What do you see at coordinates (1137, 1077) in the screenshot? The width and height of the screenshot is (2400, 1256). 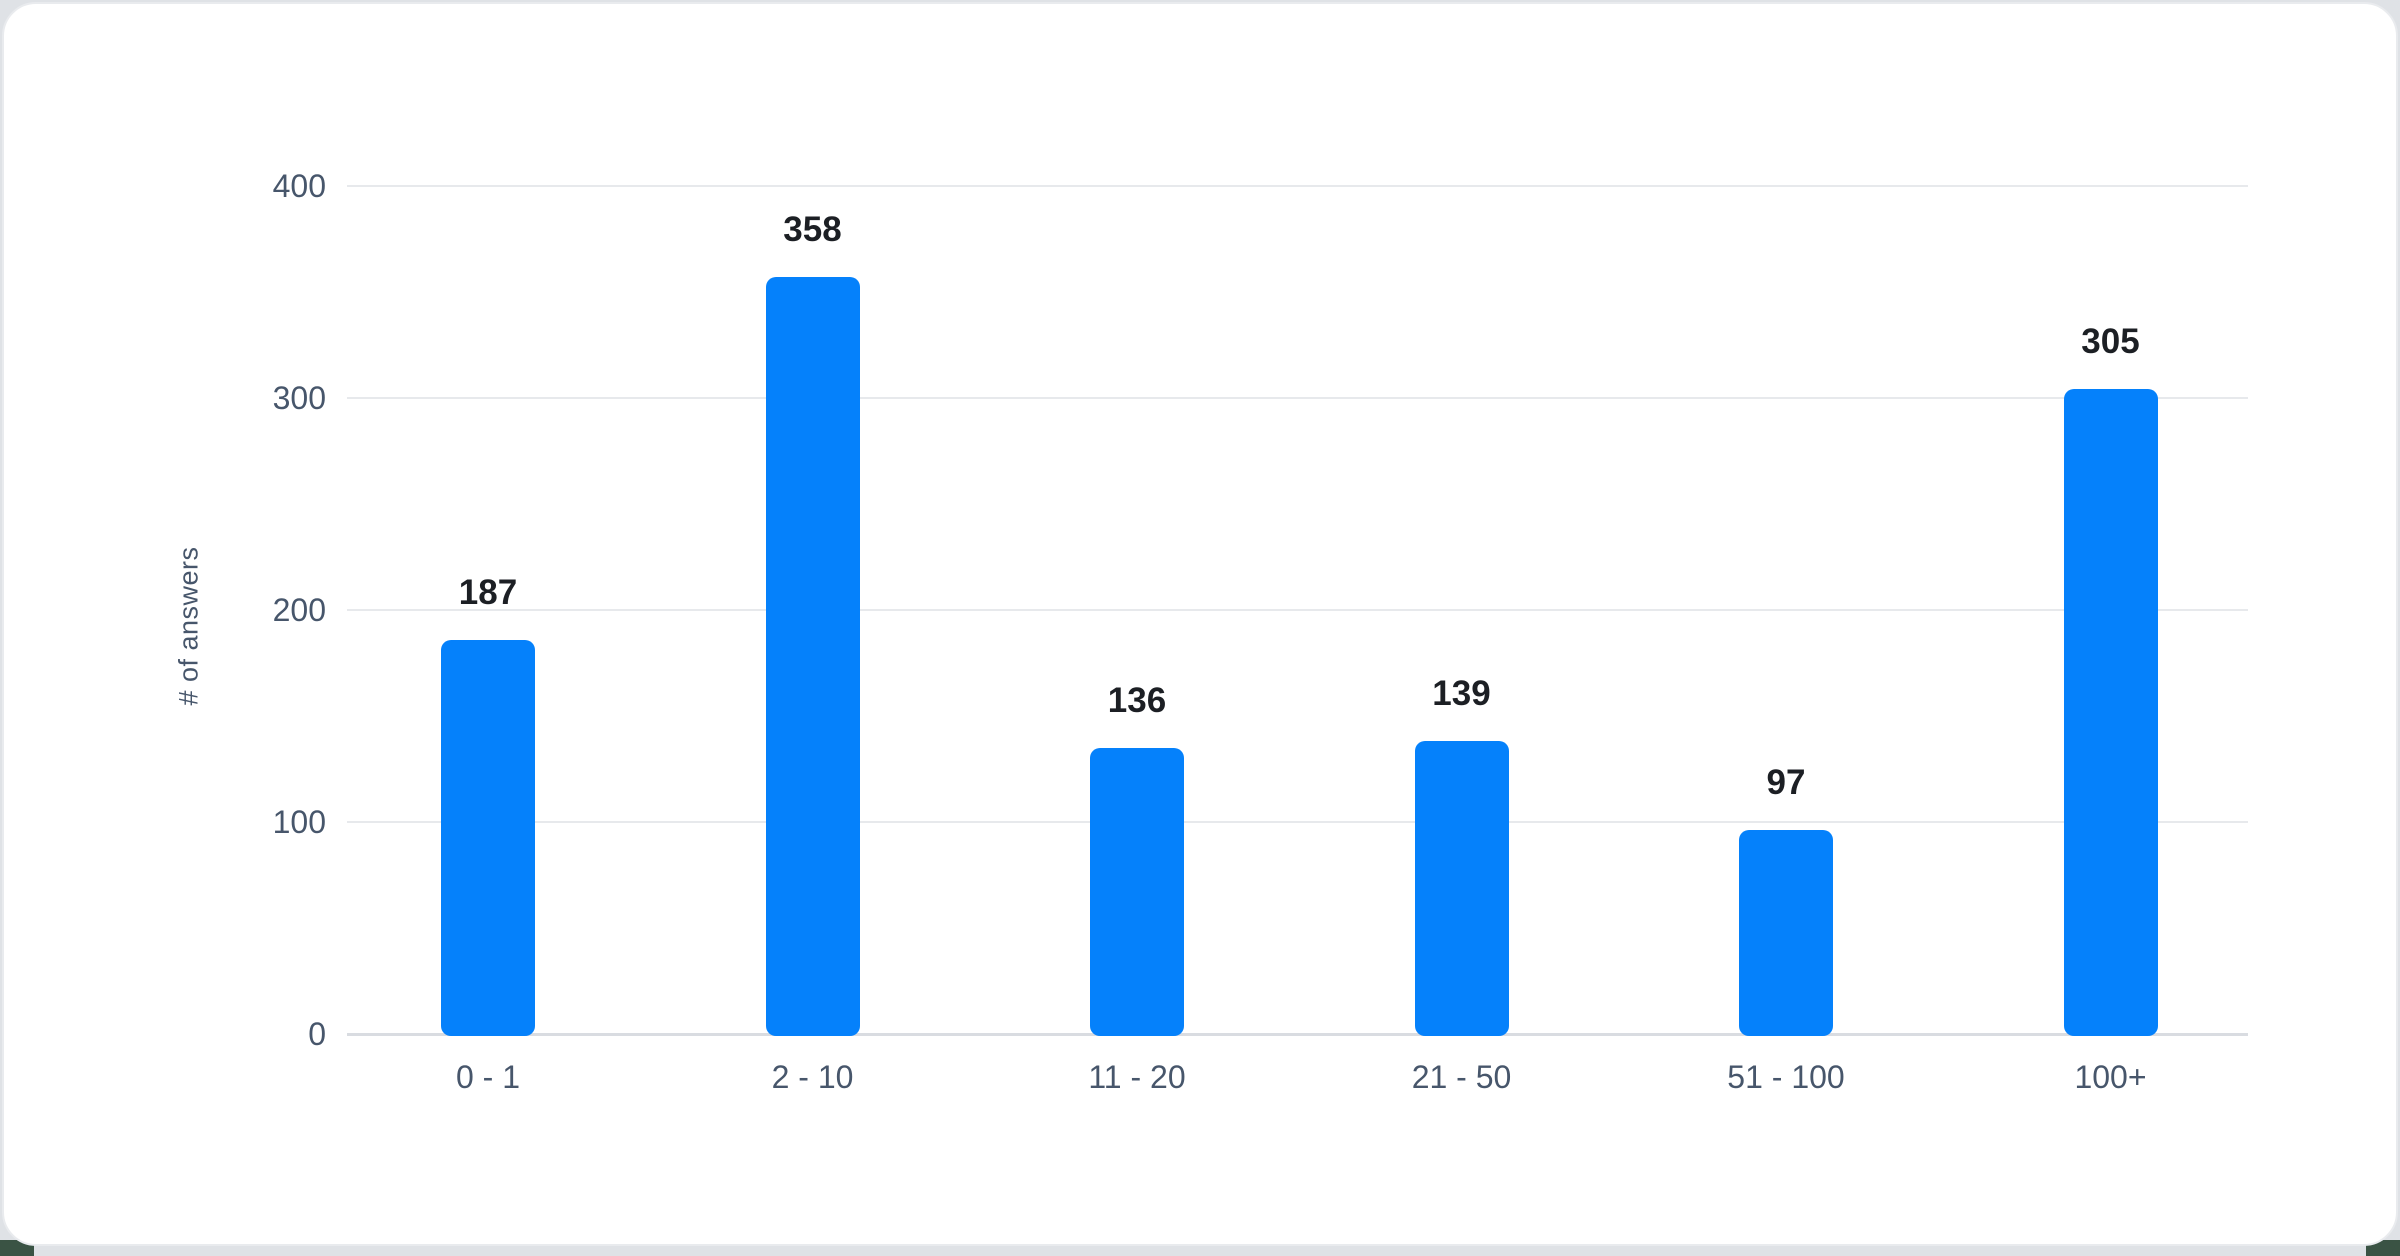 I see `x-category-label: 11 - 20` at bounding box center [1137, 1077].